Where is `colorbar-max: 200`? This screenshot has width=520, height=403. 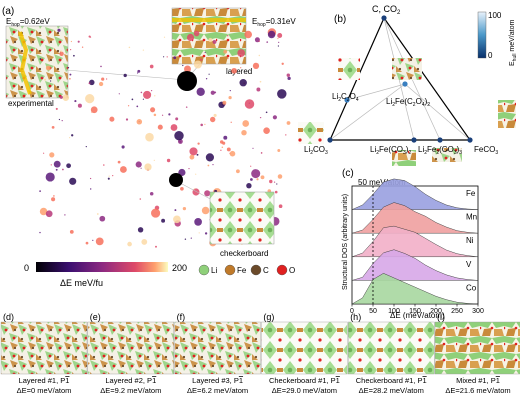
colorbar-max: 200 is located at coordinates (179, 268).